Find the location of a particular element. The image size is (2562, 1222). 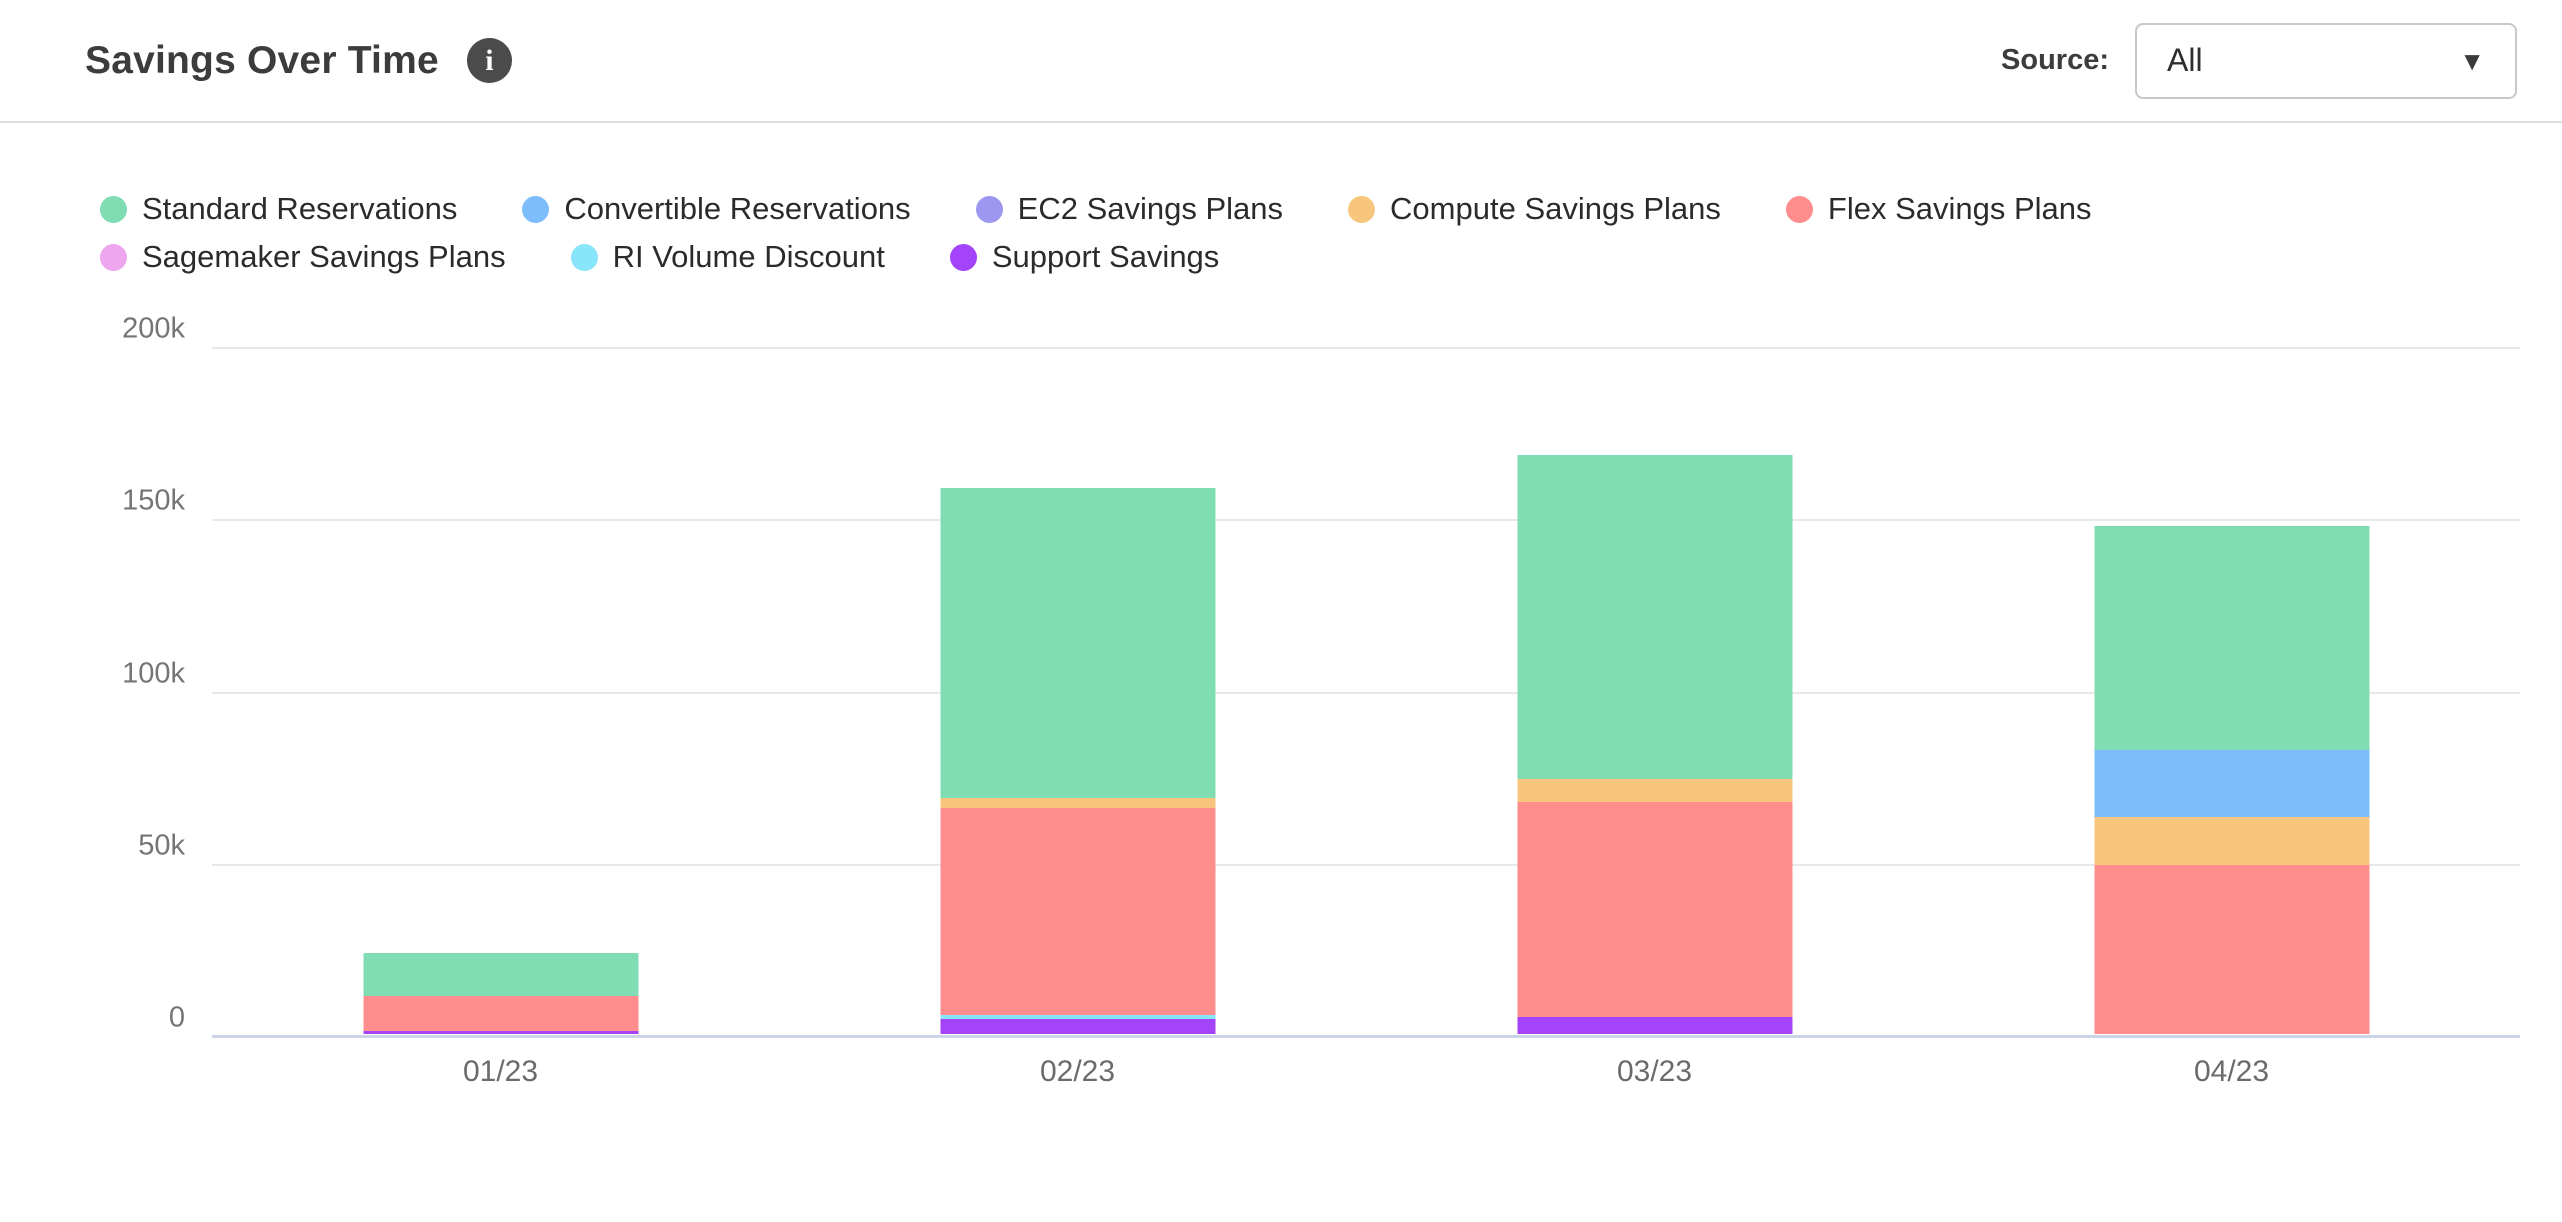

y-tick-label: 200k is located at coordinates (153, 328).